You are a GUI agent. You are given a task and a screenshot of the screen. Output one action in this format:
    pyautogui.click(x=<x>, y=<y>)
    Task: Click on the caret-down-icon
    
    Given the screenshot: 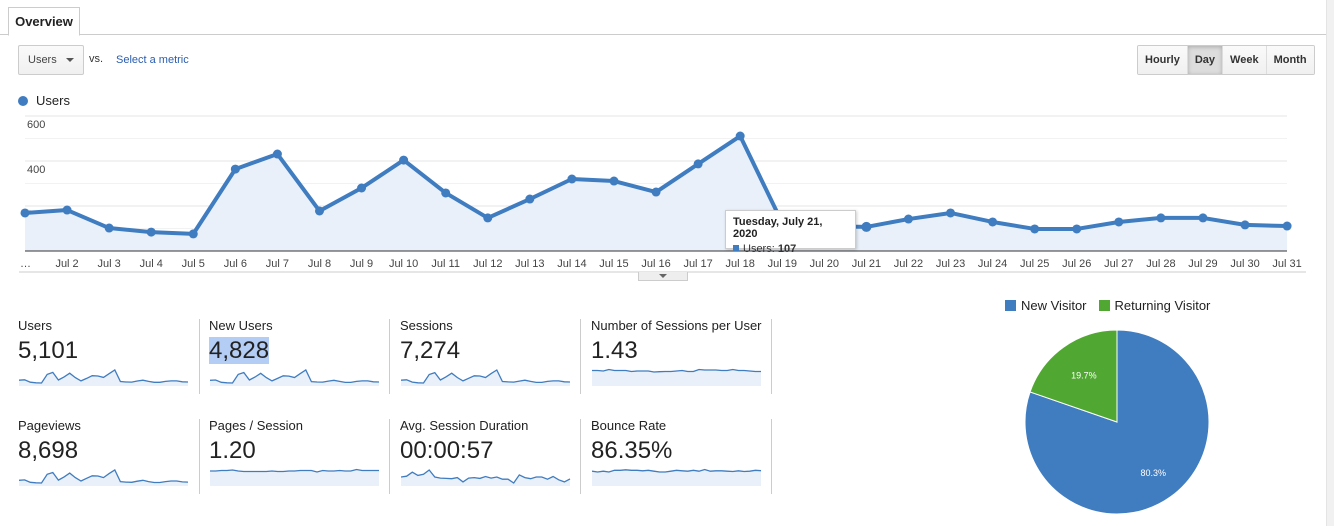 What is the action you would take?
    pyautogui.click(x=70, y=60)
    